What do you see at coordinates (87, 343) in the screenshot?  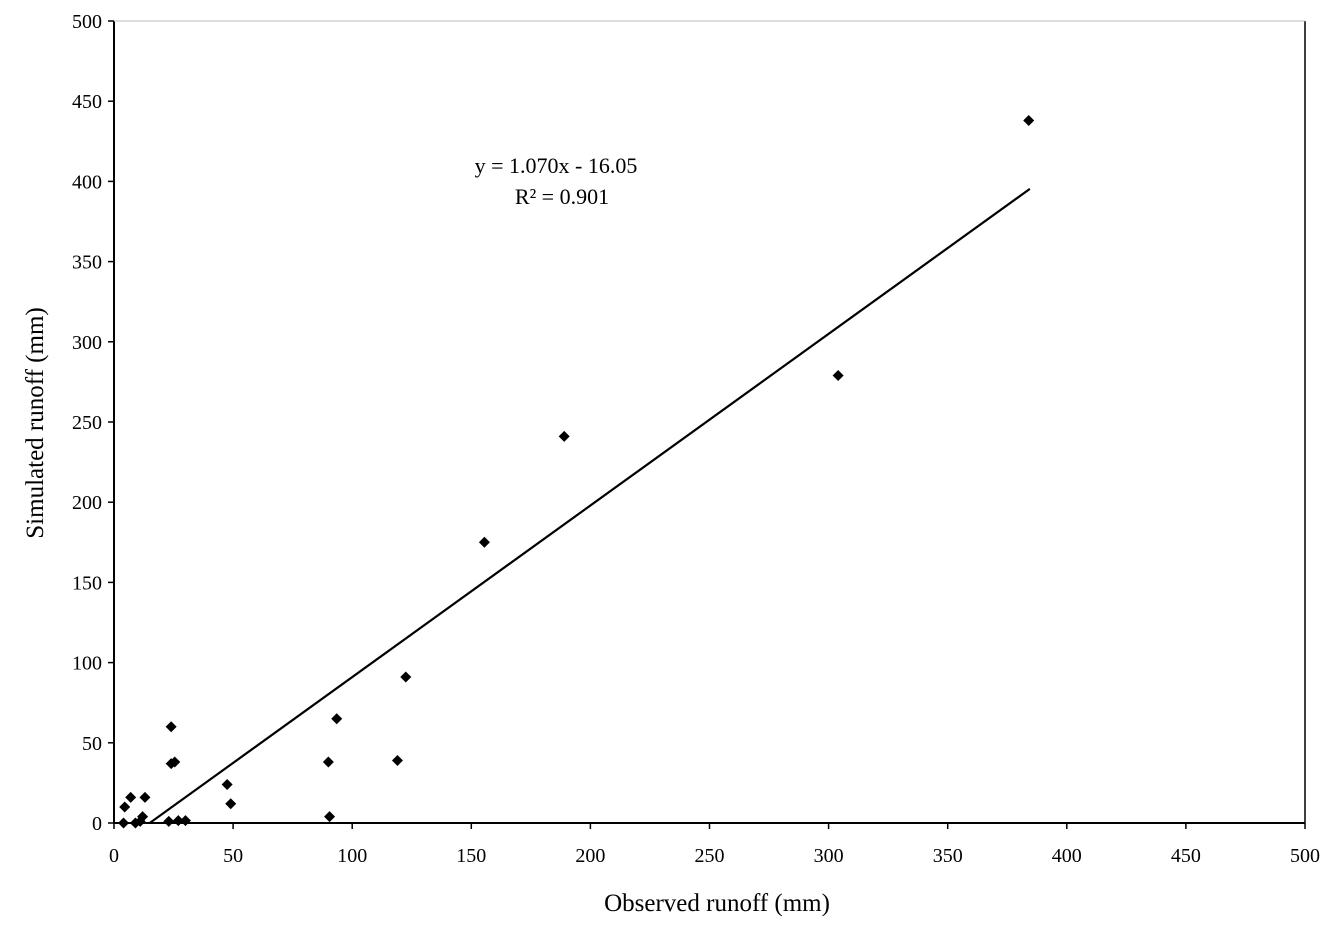 I see `y-tick-label: 300` at bounding box center [87, 343].